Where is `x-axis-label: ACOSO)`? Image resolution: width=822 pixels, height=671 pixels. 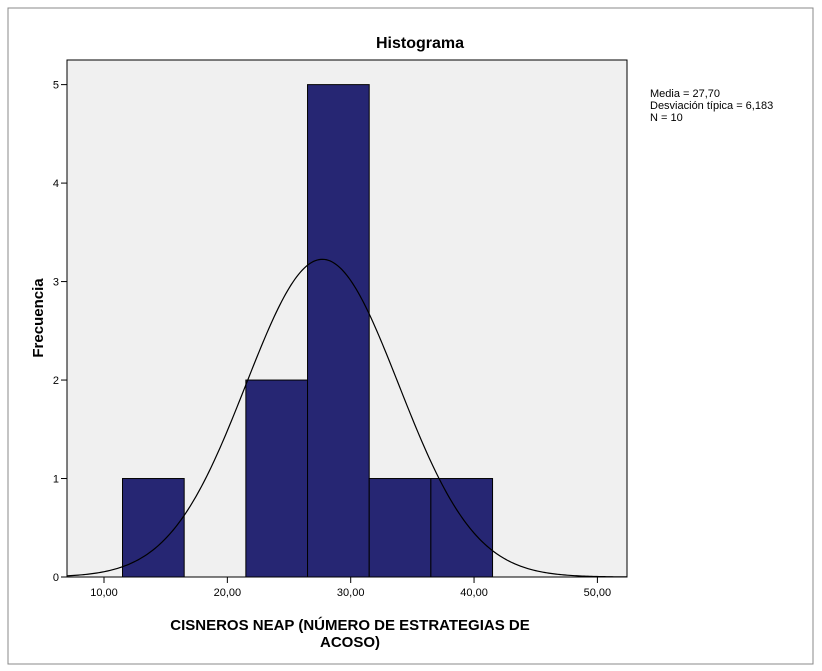 x-axis-label: ACOSO) is located at coordinates (350, 642).